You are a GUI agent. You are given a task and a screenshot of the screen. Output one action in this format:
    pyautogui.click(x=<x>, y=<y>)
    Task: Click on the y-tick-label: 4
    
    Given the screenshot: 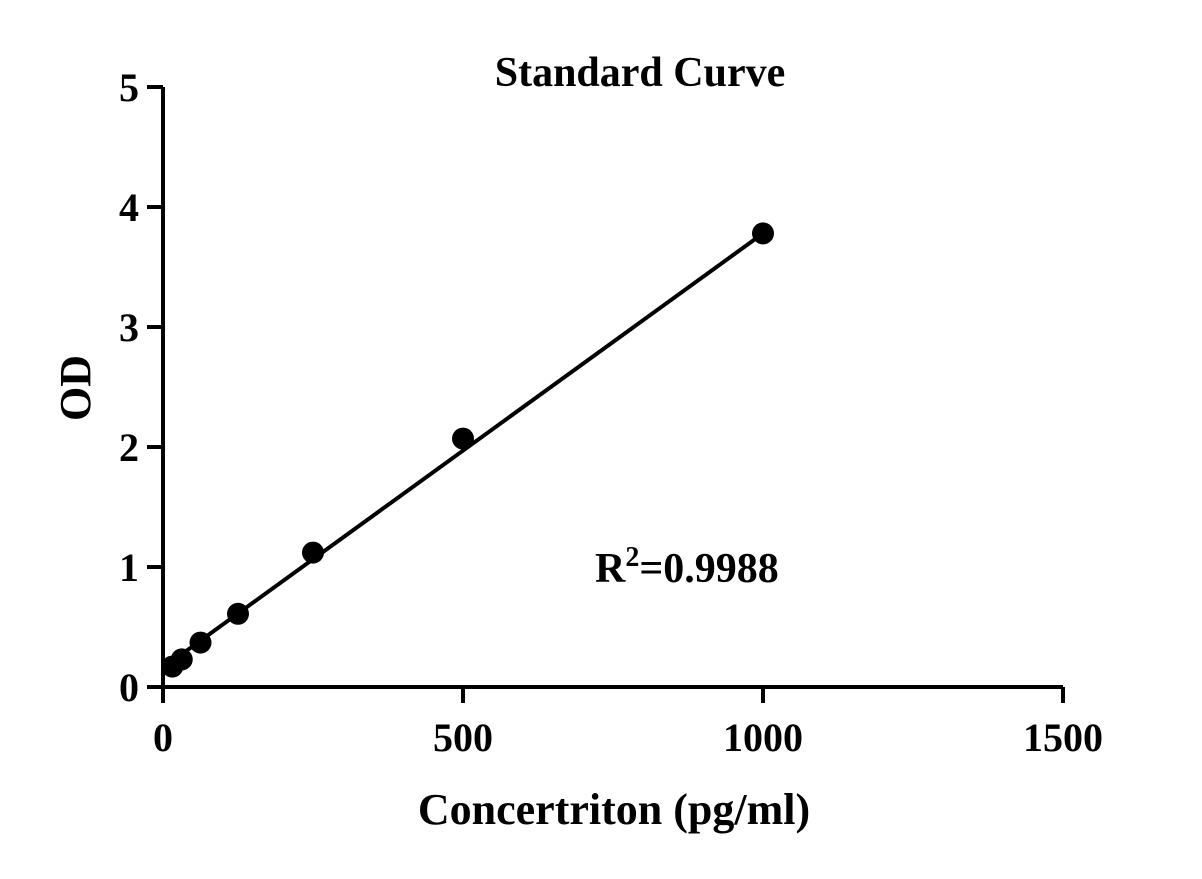 What is the action you would take?
    pyautogui.click(x=129, y=207)
    